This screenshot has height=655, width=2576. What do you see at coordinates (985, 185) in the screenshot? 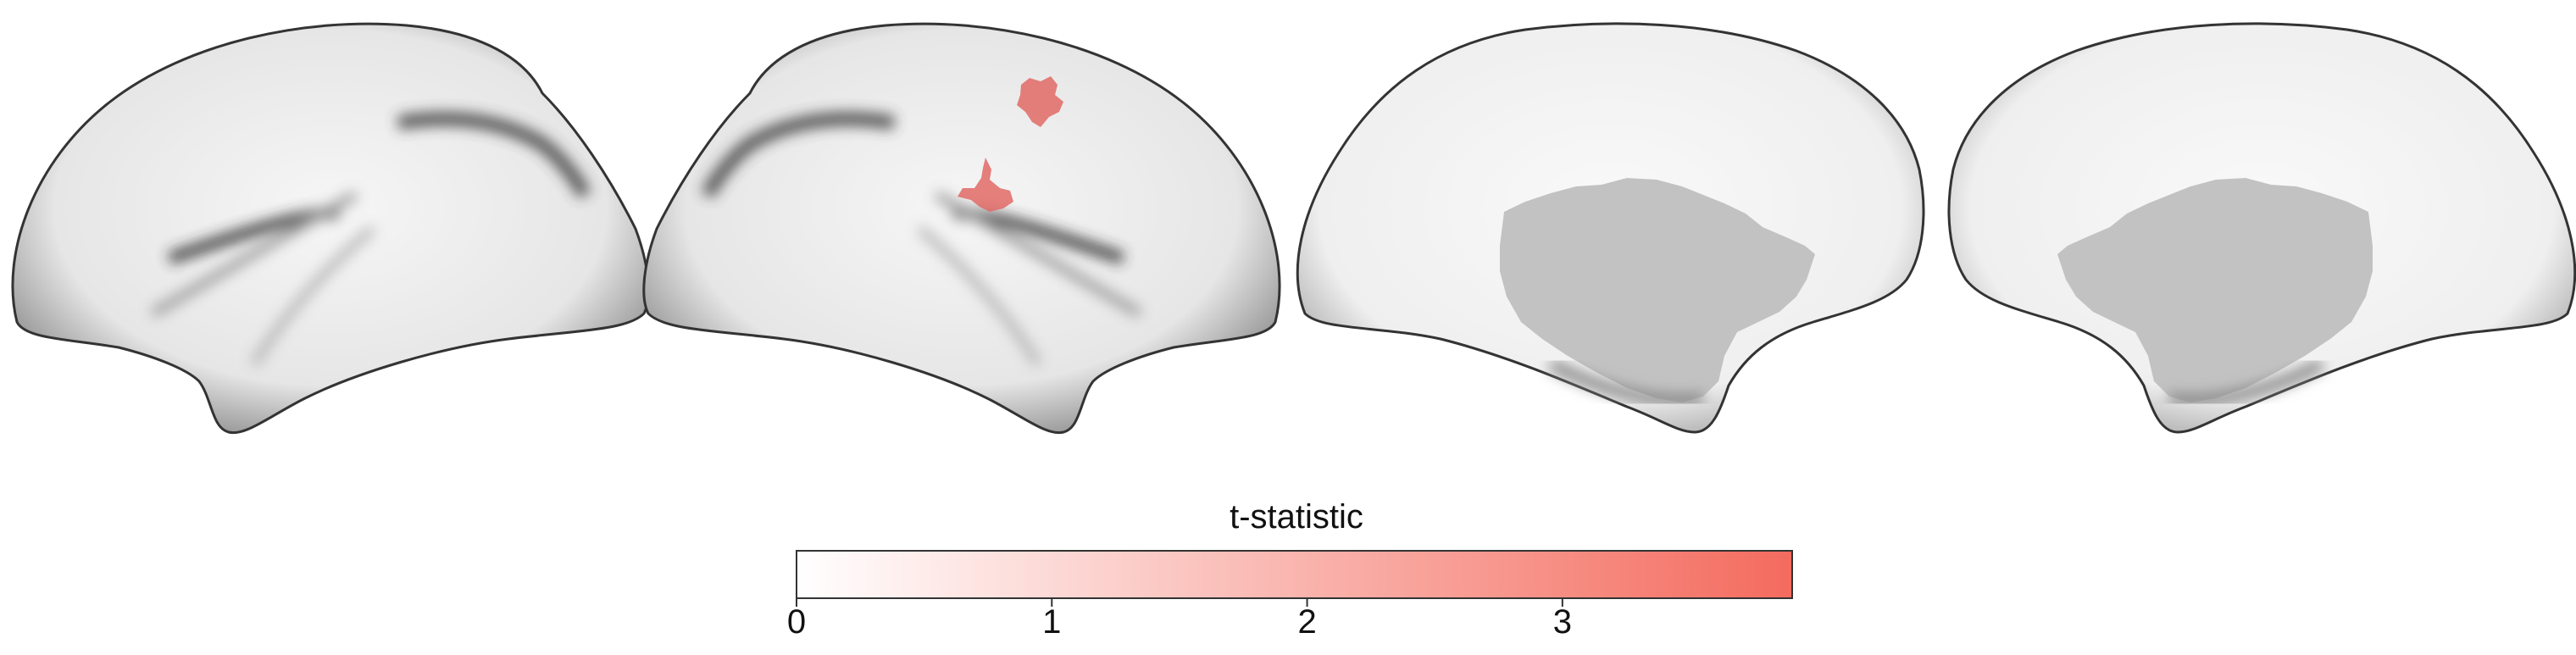
I see `activation-cluster-lower` at bounding box center [985, 185].